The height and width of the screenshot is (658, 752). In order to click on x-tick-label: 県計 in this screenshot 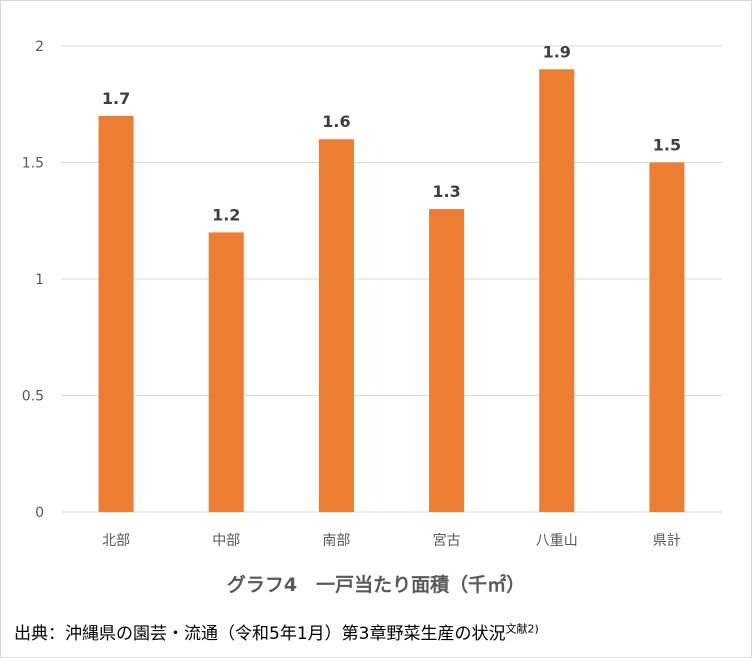, I will do `click(667, 541)`.